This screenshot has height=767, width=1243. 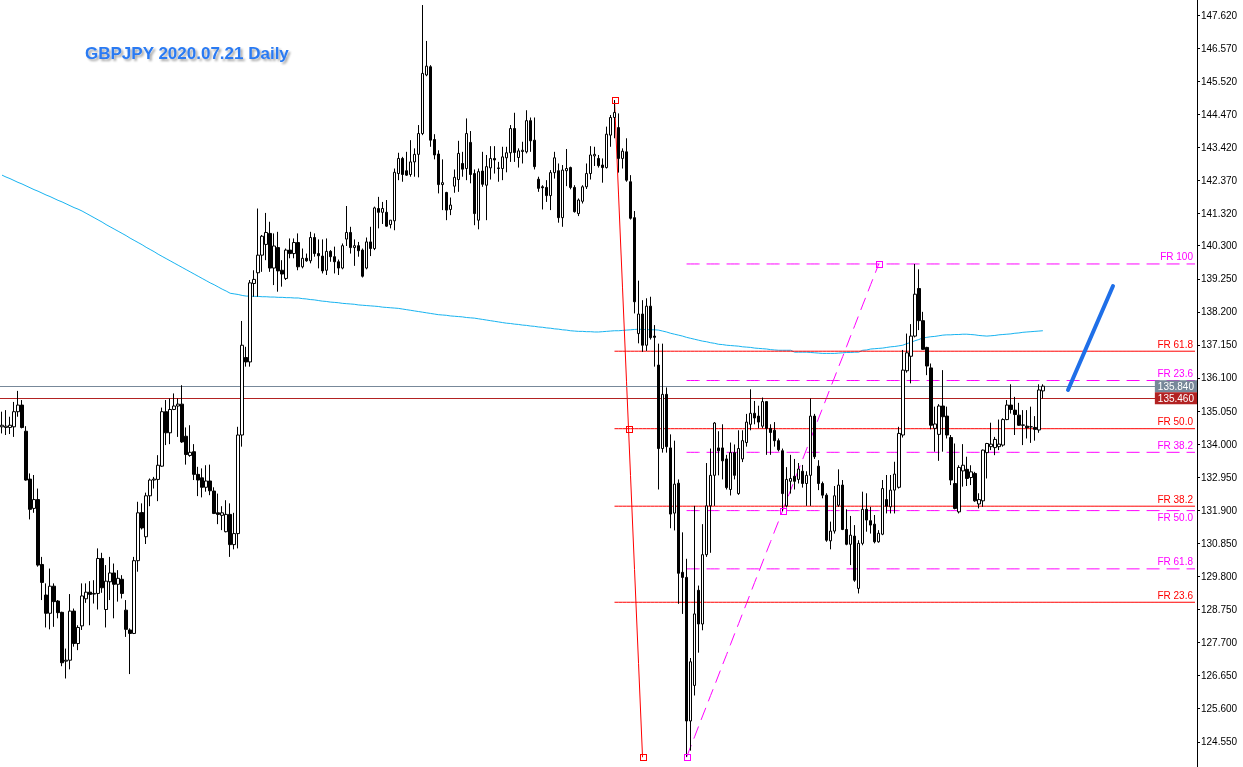 What do you see at coordinates (1219, 378) in the screenshot?
I see `y-tick-label: 136.100` at bounding box center [1219, 378].